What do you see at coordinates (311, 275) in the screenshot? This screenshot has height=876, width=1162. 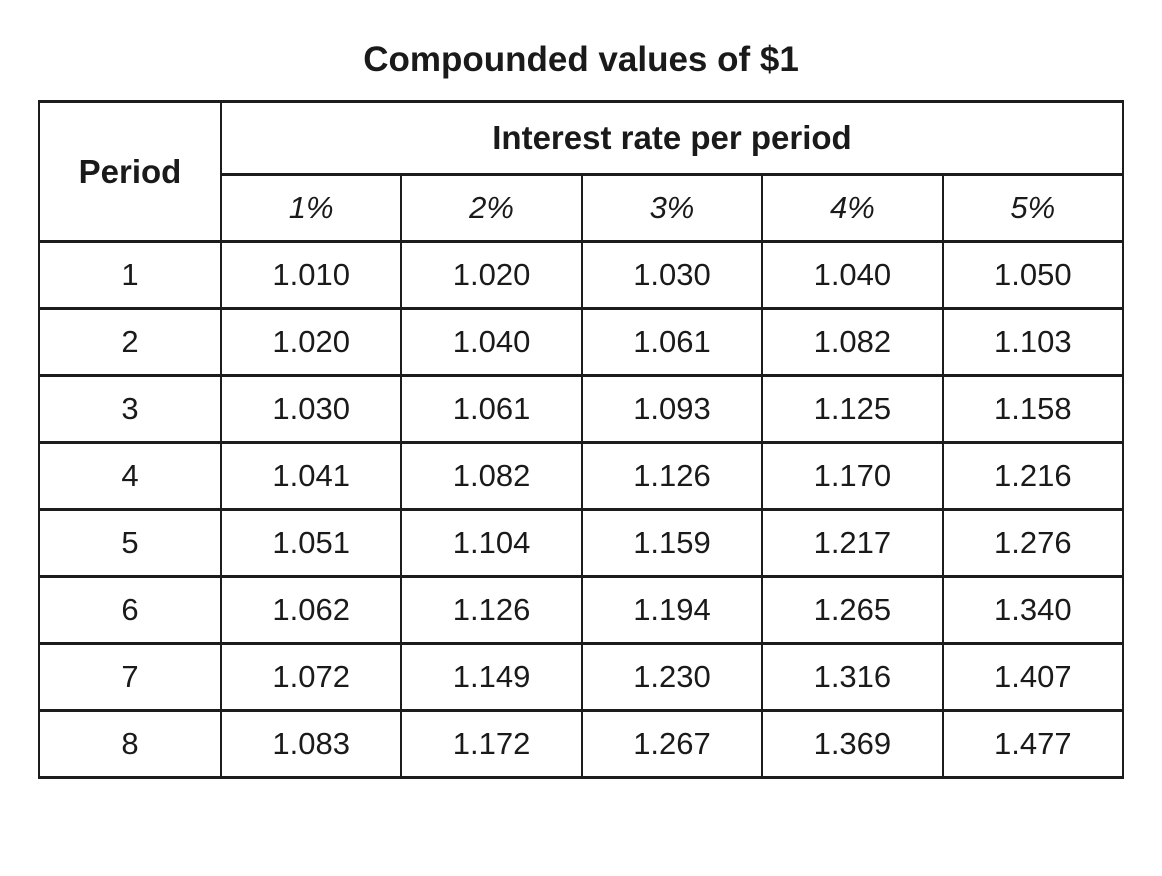 I see `value-cell: 1.010` at bounding box center [311, 275].